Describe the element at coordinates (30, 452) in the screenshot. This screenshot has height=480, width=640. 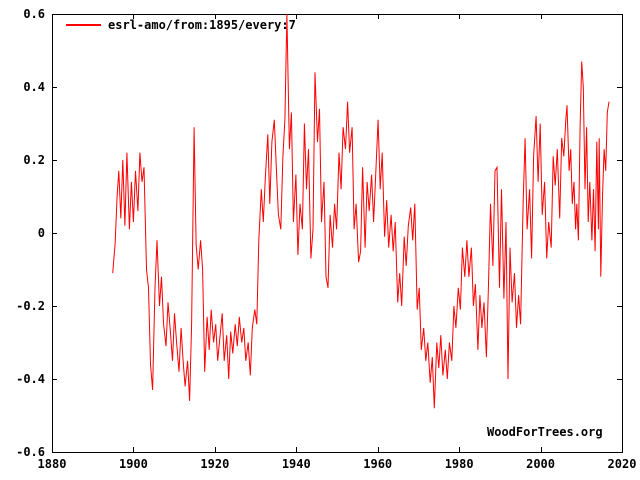
I see `y-tick-label: -0.6` at that location.